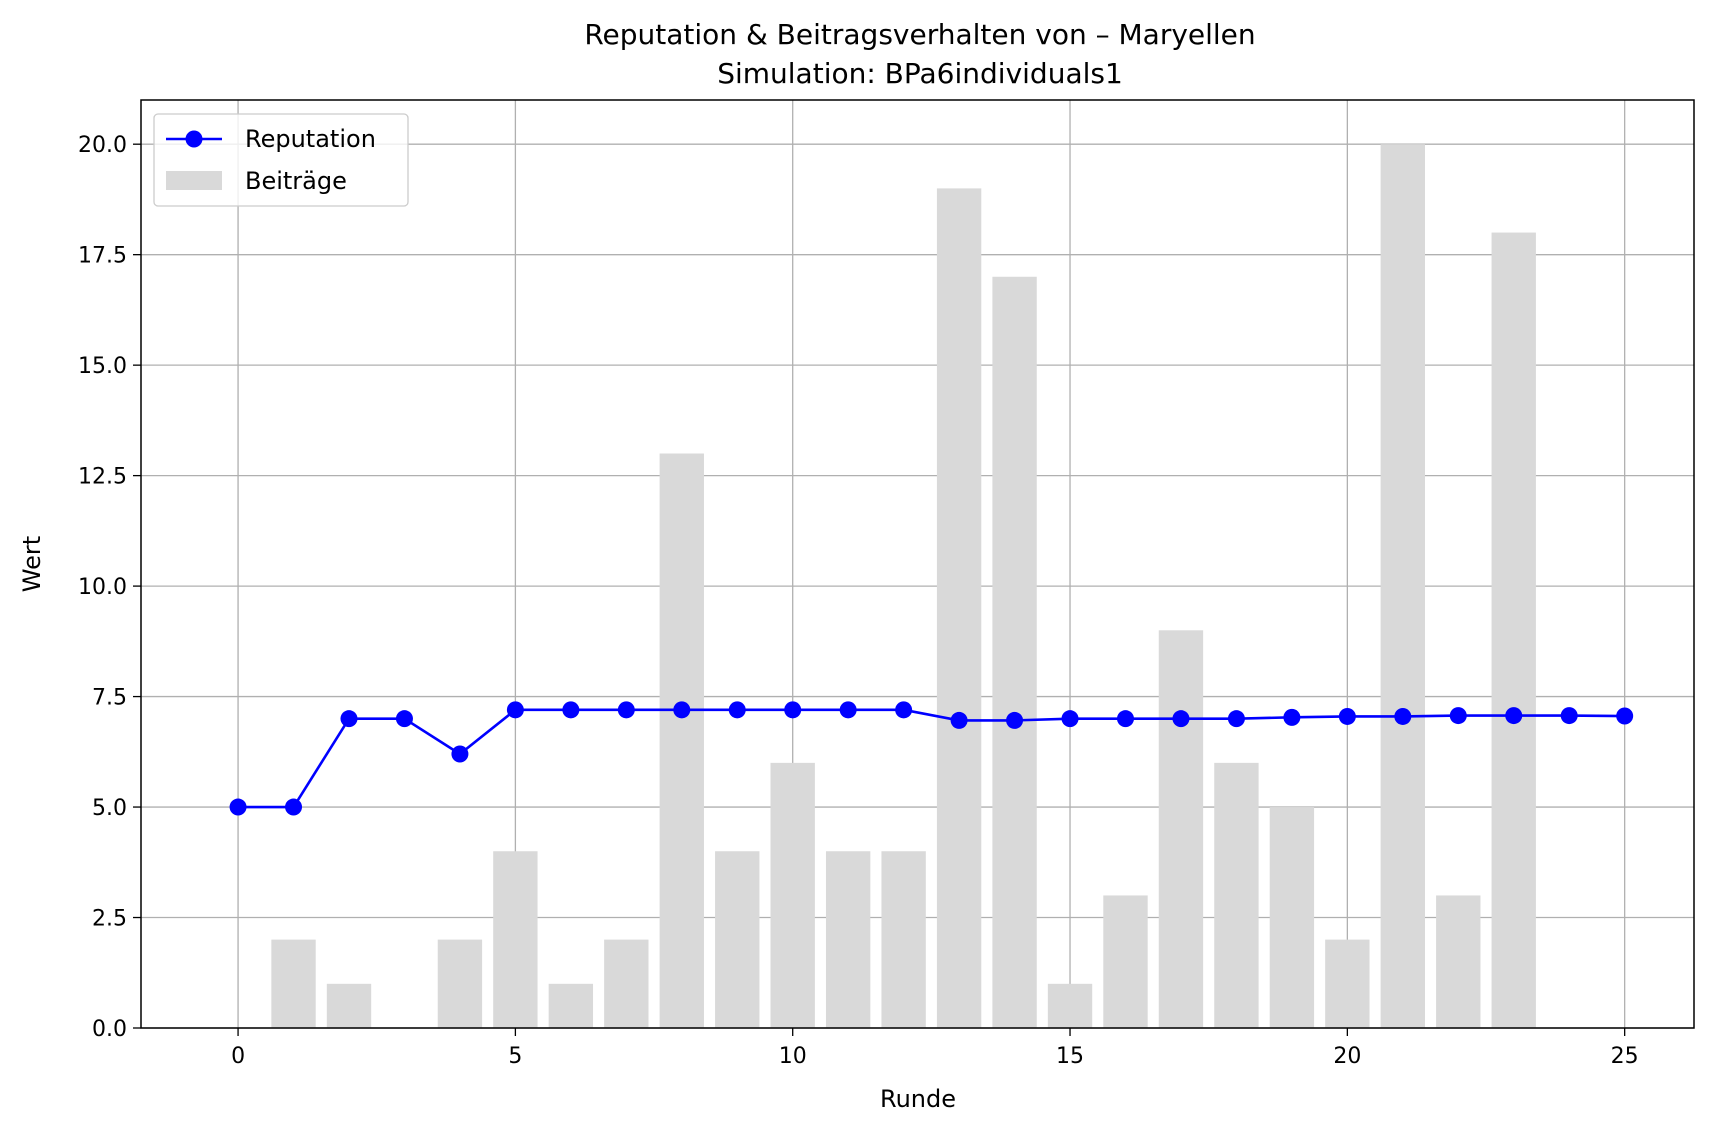 The height and width of the screenshot is (1131, 1710). What do you see at coordinates (920, 73) in the screenshot?
I see `chart-subtitle: Simulation: BPa6individuals1` at bounding box center [920, 73].